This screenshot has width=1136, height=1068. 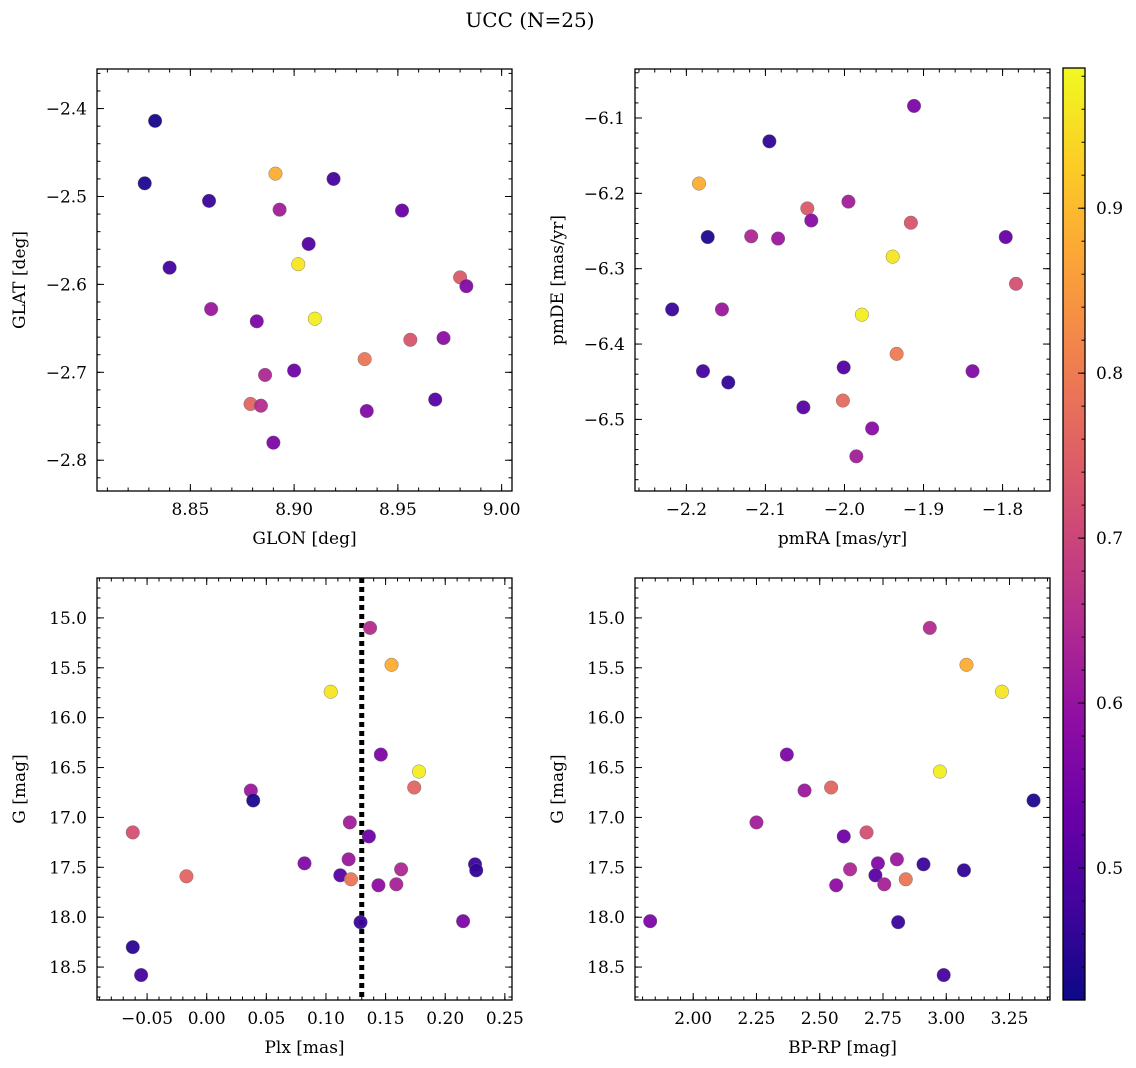 I want to click on colorbar-tick-label: 0.8, so click(x=1109, y=374).